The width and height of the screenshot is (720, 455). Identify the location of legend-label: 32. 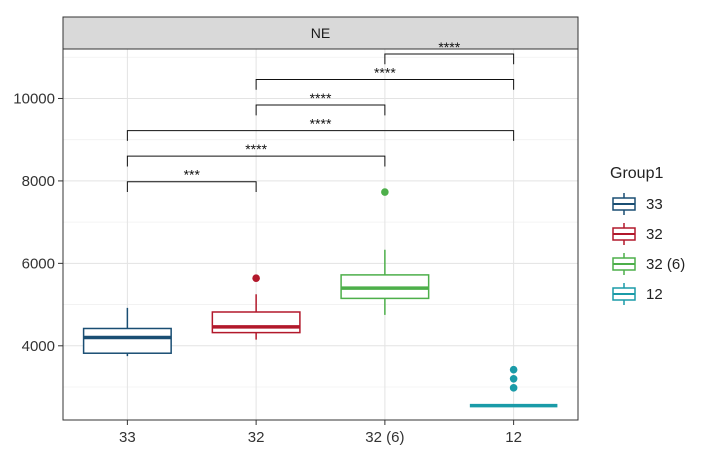
(654, 234).